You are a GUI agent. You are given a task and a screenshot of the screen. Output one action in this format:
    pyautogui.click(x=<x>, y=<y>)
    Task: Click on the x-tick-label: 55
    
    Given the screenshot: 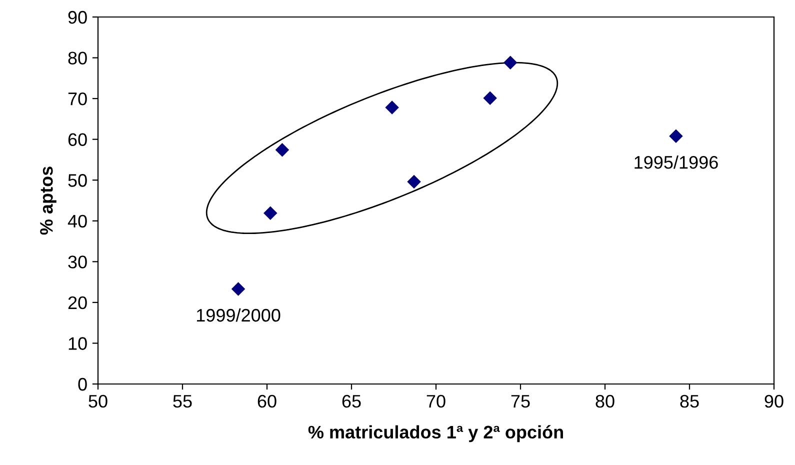 What is the action you would take?
    pyautogui.click(x=182, y=401)
    